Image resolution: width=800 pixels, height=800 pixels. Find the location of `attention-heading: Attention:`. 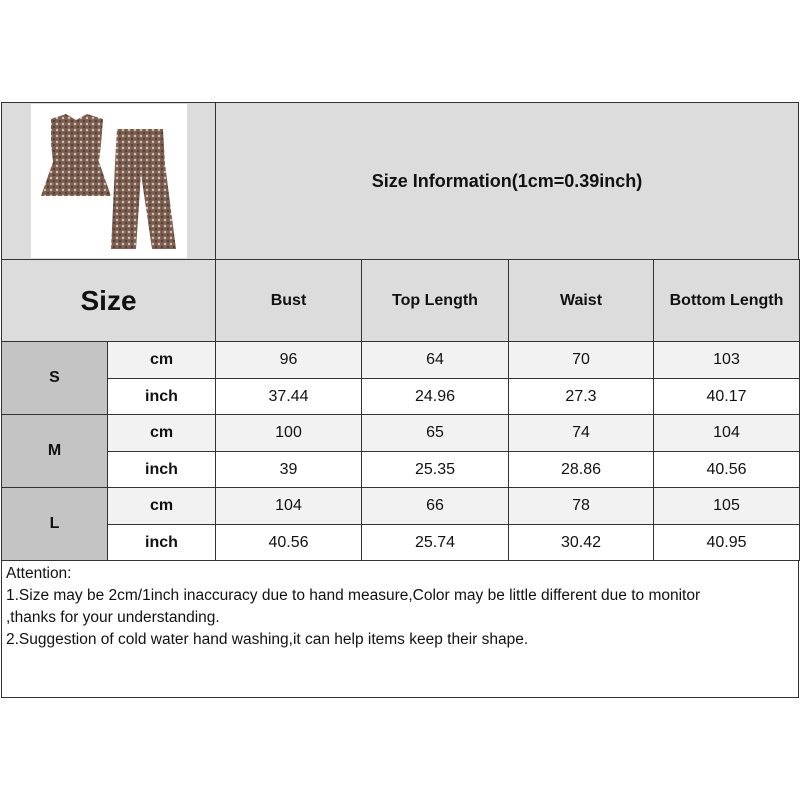

attention-heading: Attention: is located at coordinates (39, 573).